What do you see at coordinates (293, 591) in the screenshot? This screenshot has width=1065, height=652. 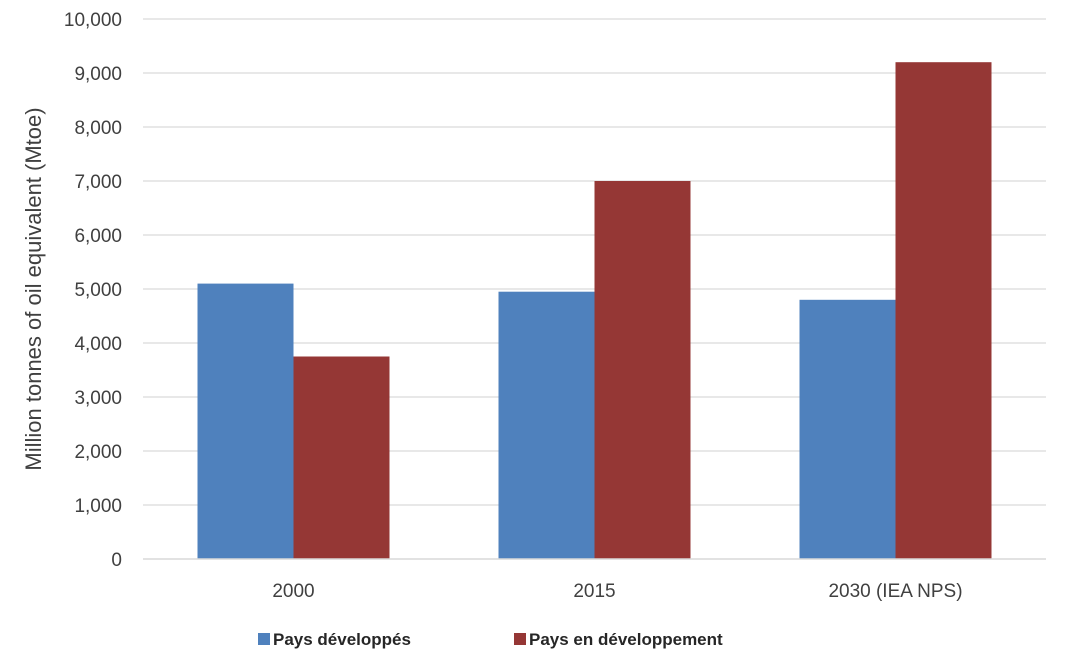 I see `x-tick-label: 2000` at bounding box center [293, 591].